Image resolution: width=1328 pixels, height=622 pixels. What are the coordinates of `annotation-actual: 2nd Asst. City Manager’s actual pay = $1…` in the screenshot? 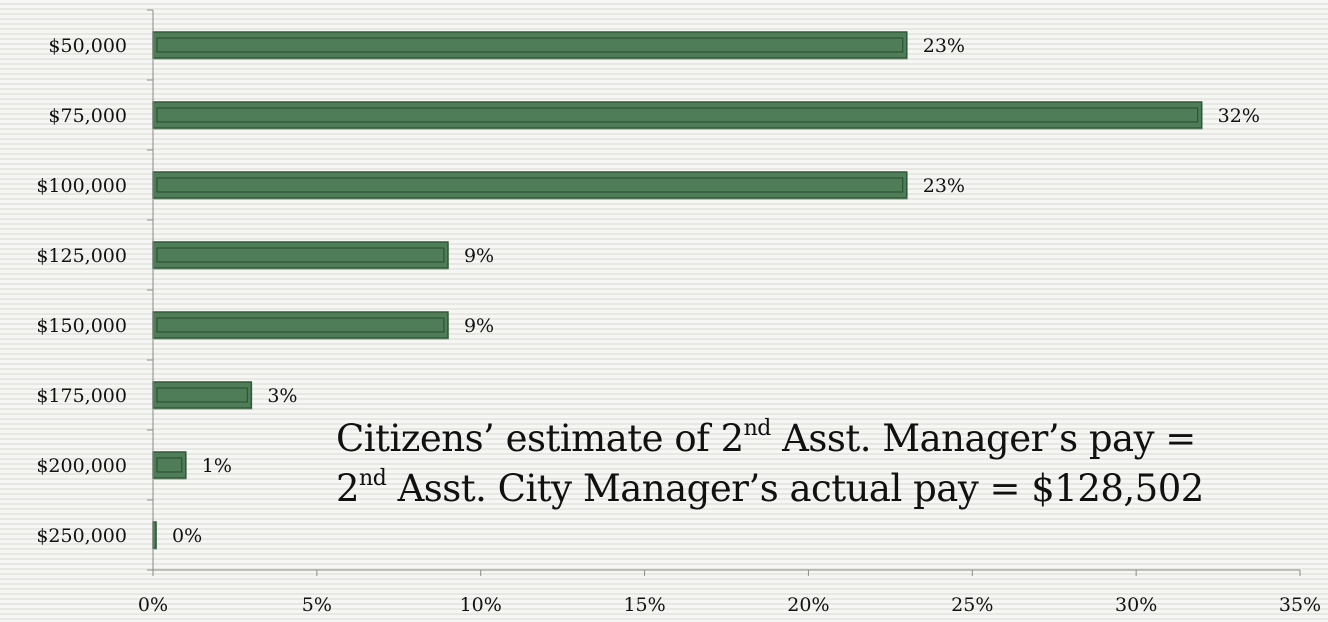 It's located at (770, 488).